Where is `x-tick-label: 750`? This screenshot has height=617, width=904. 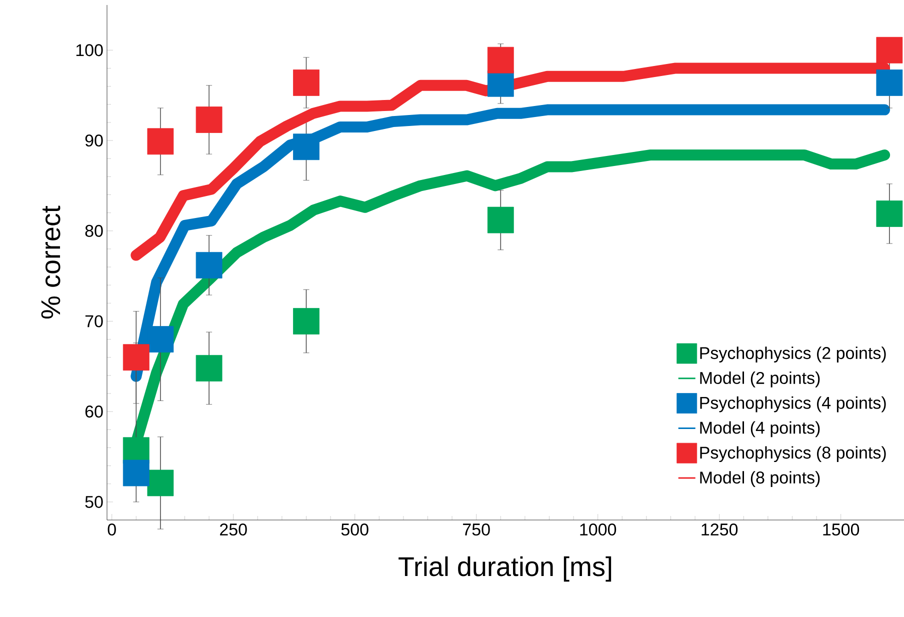 x-tick-label: 750 is located at coordinates (476, 530).